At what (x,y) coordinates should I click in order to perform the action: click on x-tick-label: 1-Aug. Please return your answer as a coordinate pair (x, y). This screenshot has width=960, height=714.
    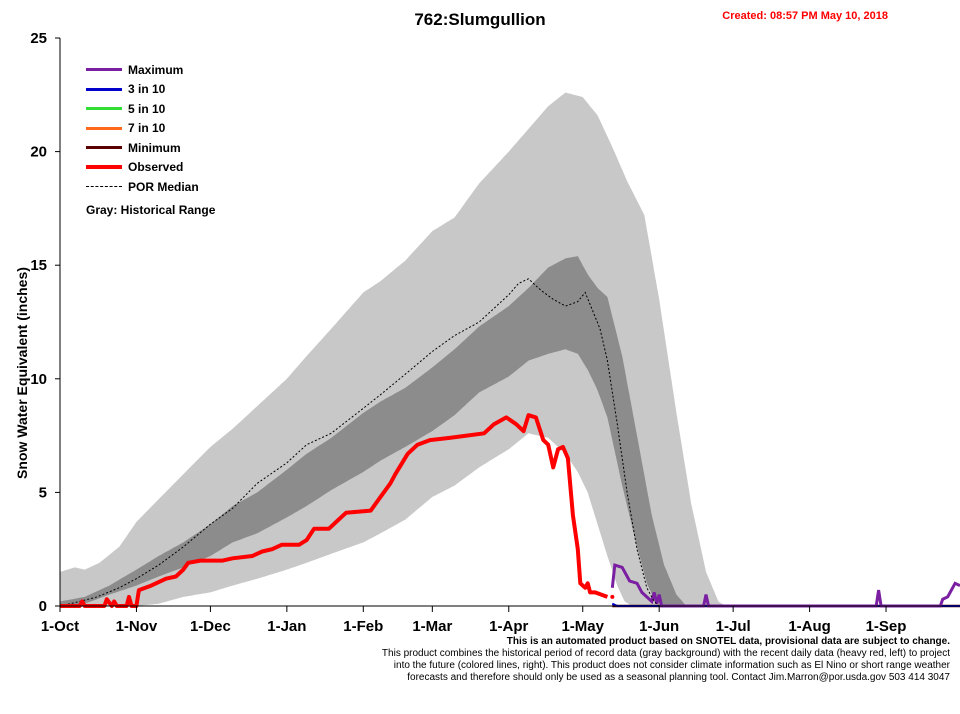
    Looking at the image, I should click on (809, 626).